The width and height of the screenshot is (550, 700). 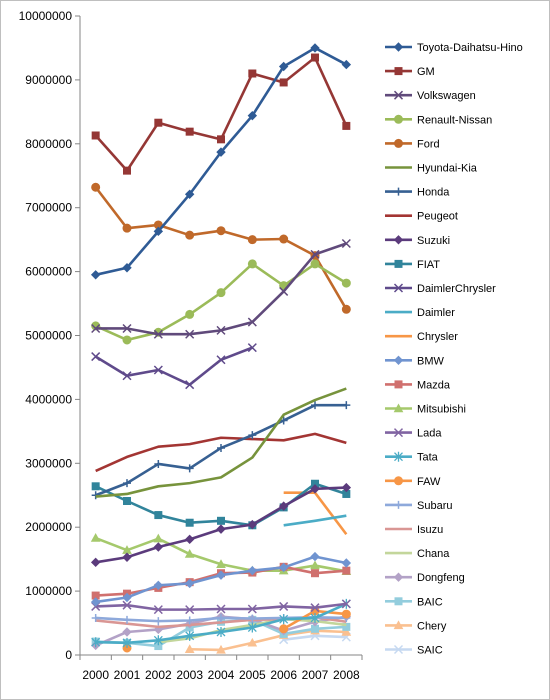 I want to click on y-tick-label: 0, so click(x=68, y=655).